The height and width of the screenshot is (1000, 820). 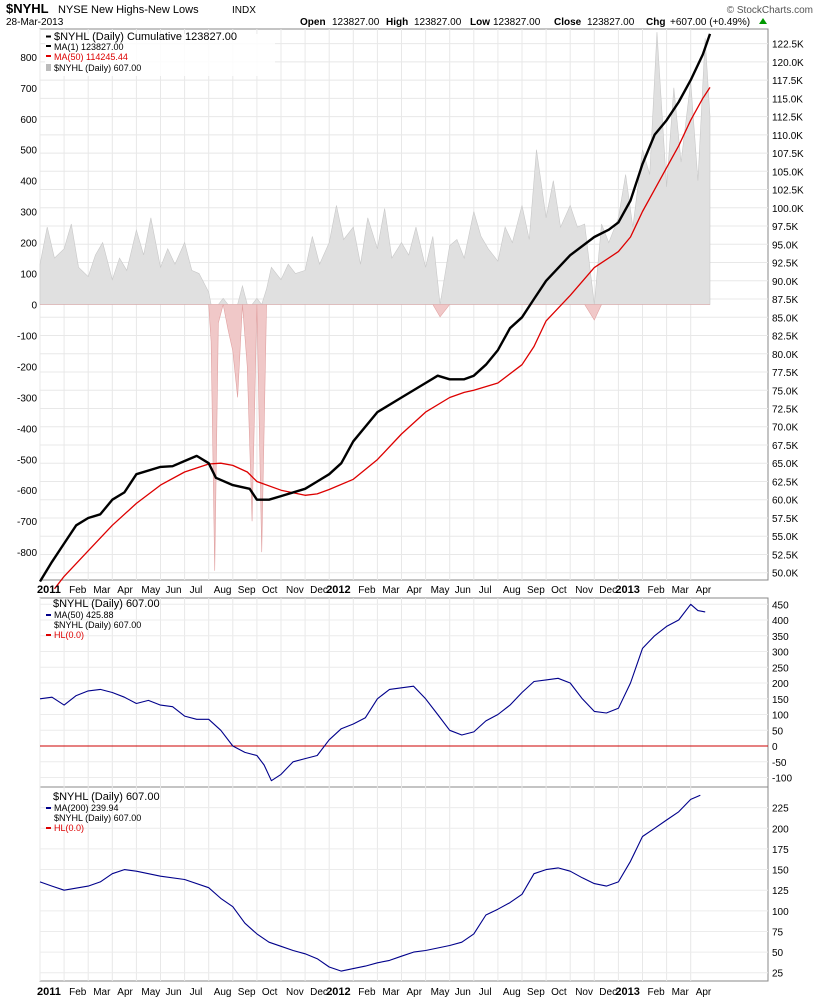 I want to click on quote-low-label: Low, so click(x=480, y=22).